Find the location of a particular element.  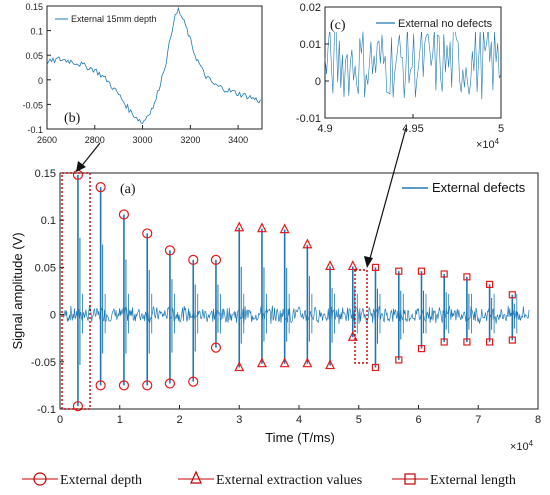

legend-depth-text: External depth is located at coordinates (101, 480).